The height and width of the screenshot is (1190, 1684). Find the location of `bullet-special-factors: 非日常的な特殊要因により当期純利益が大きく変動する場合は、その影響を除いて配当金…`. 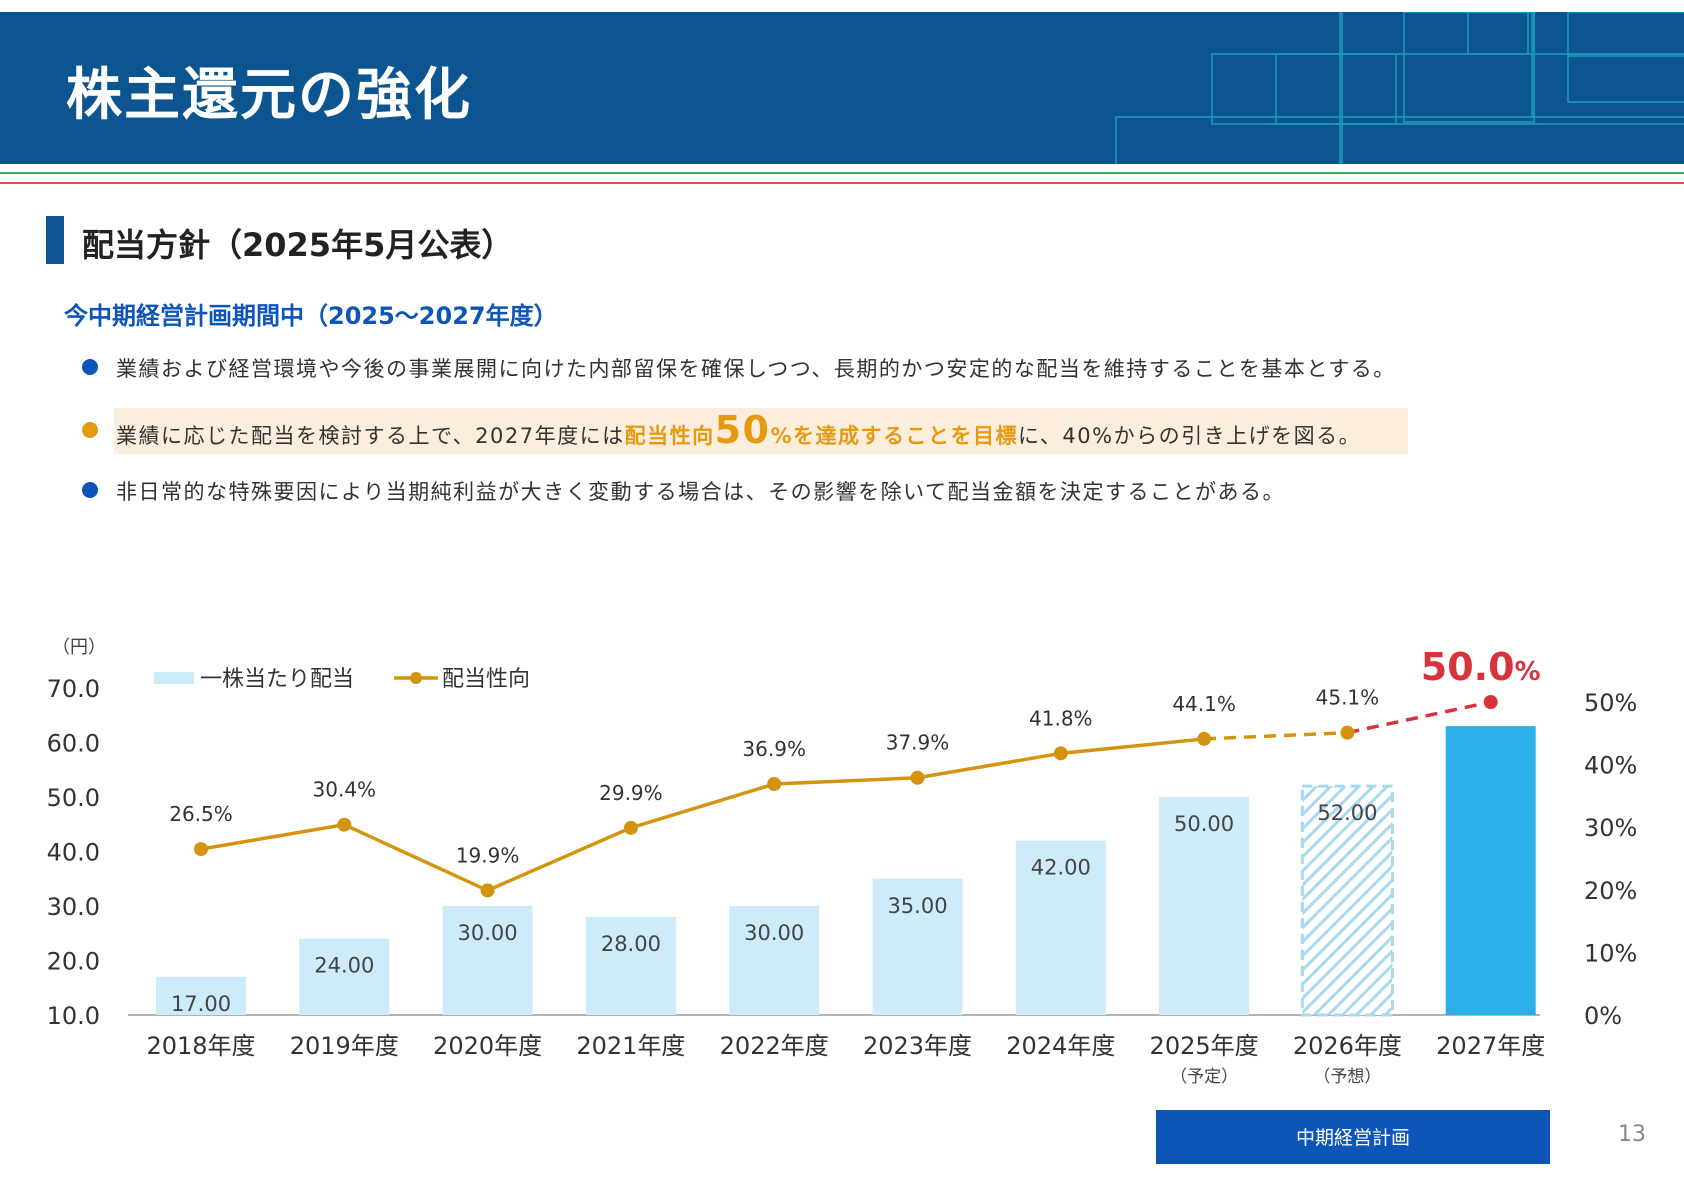

bullet-special-factors: 非日常的な特殊要因により当期純利益が大きく変動する場合は、その影響を除いて配当金… is located at coordinates (832, 490).